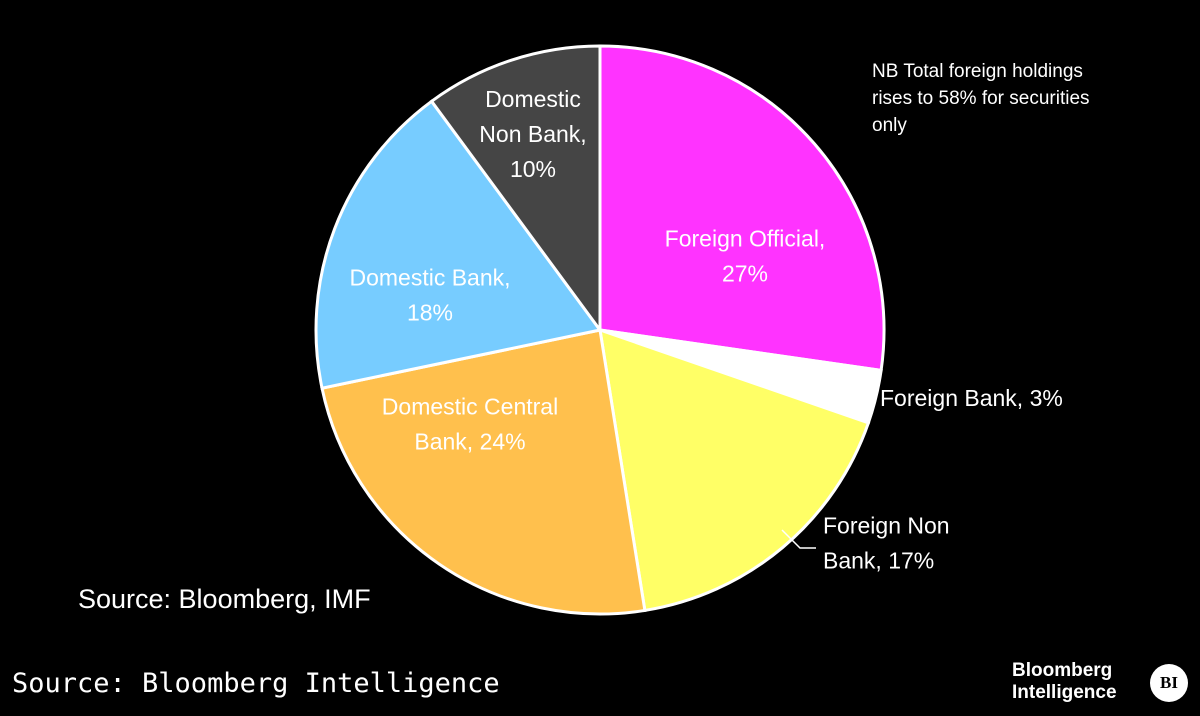 The height and width of the screenshot is (716, 1200). I want to click on slice-label-3: Domestic Central Bank, 24%, so click(470, 424).